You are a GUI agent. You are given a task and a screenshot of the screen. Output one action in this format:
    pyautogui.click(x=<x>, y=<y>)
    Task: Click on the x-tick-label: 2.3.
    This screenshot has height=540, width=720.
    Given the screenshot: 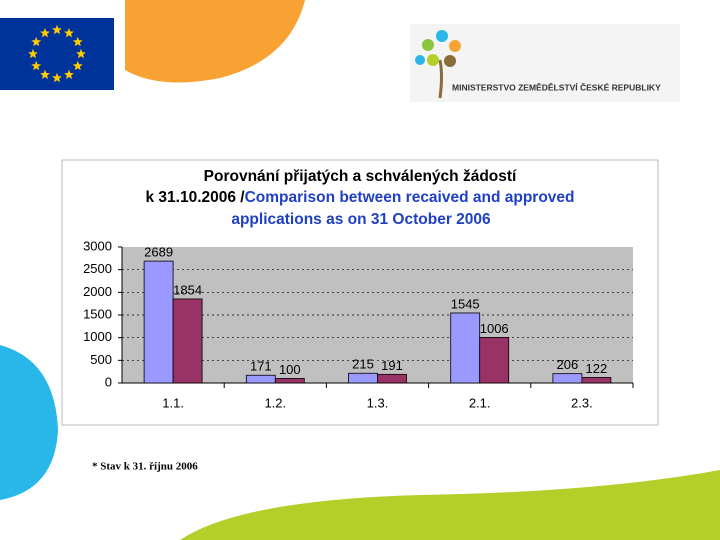 What is the action you would take?
    pyautogui.click(x=582, y=402)
    